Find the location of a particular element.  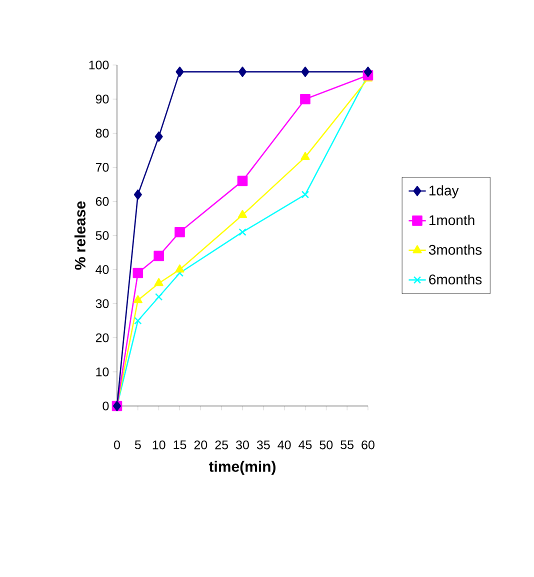

y-axis-title: % release is located at coordinates (80, 235).